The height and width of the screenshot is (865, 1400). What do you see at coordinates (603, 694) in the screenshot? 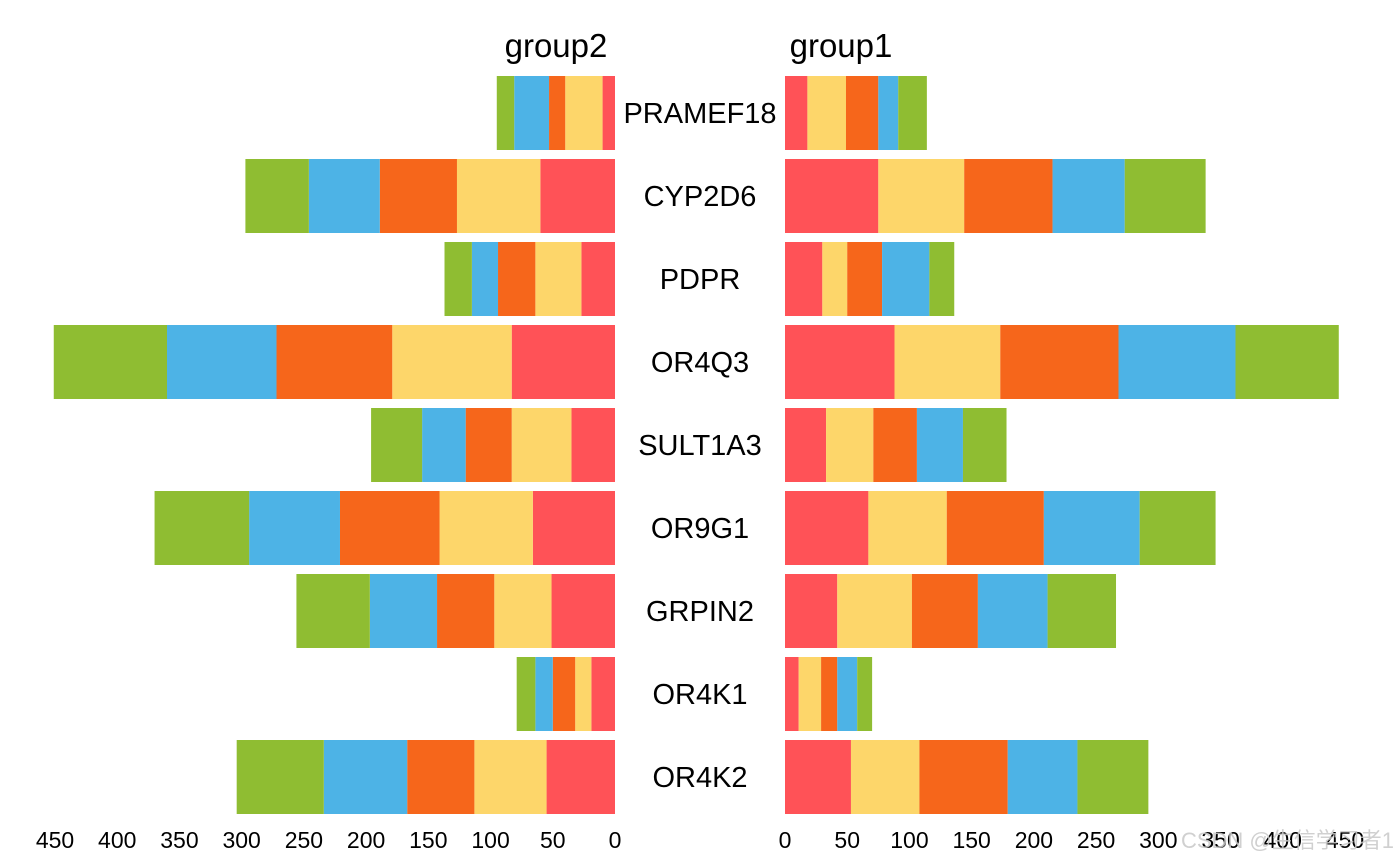
I see `bar-group2-or4k1-red` at bounding box center [603, 694].